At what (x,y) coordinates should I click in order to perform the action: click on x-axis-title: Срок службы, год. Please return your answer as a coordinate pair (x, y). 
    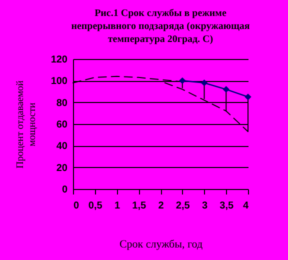
    Looking at the image, I should click on (161, 244).